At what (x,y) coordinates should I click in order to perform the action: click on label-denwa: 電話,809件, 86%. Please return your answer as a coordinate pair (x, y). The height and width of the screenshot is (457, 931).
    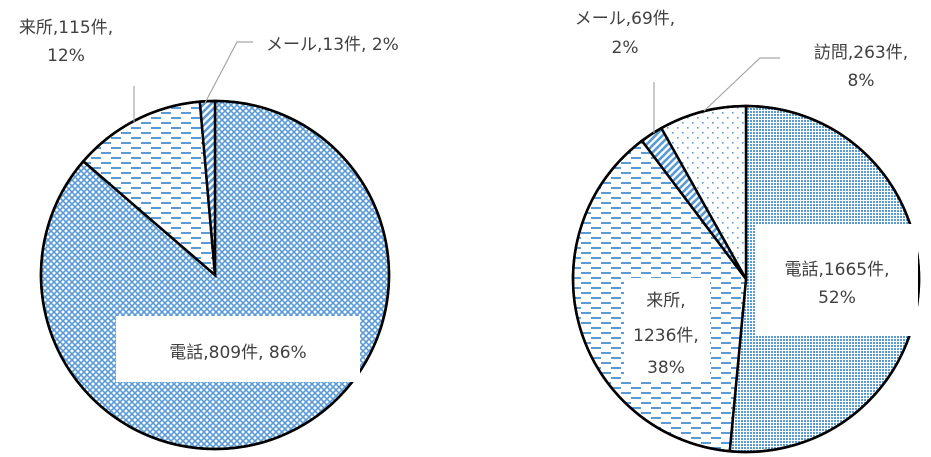
    Looking at the image, I should click on (237, 353).